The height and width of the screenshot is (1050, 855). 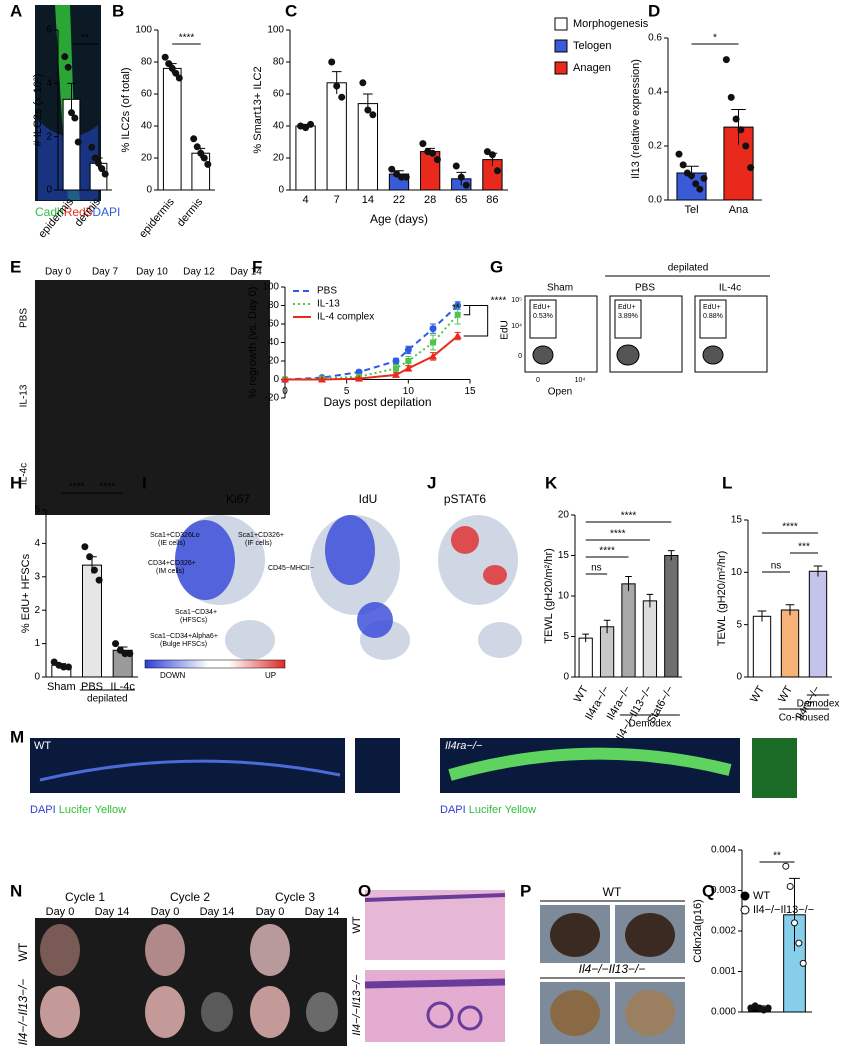 I want to click on col-label: IL-4c, so click(x=730, y=288).